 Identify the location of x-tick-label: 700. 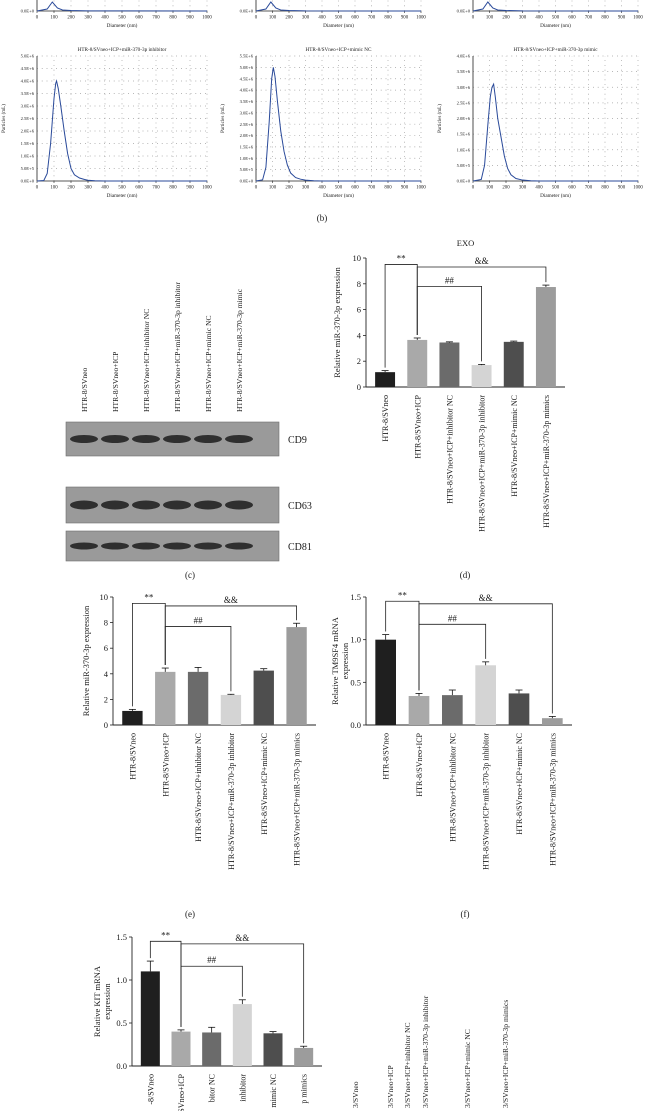
(372, 188).